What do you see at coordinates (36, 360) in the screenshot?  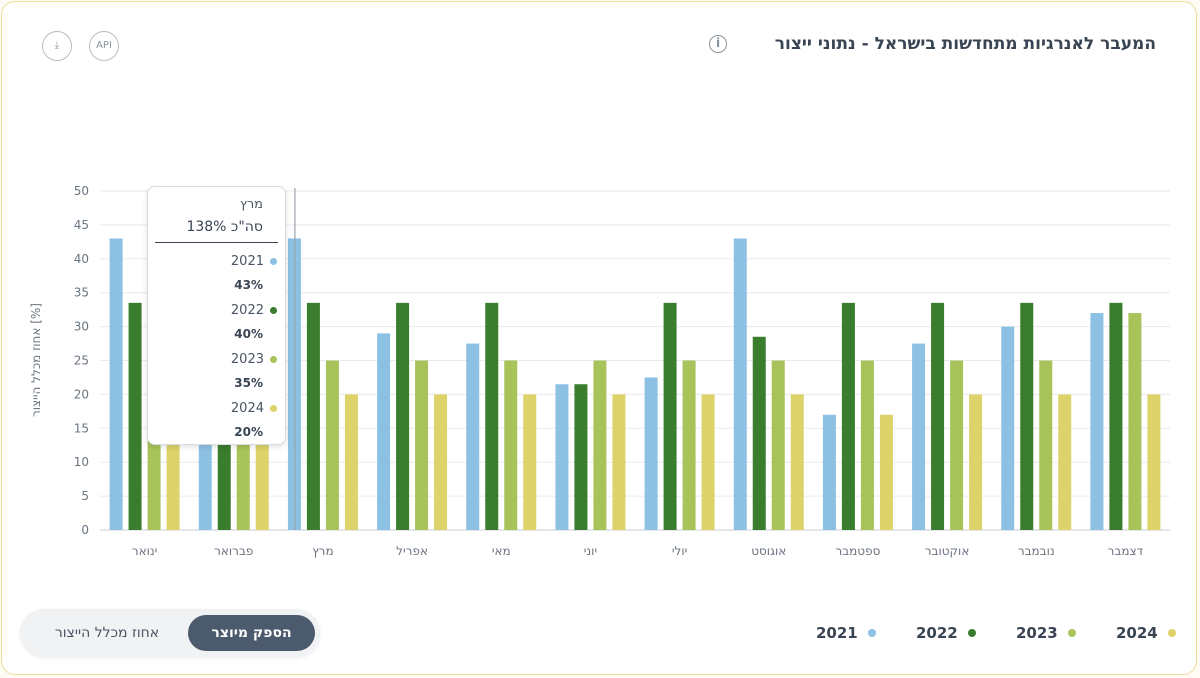 I see `y-axis-label: אחוז מכלל הייצור [%]` at bounding box center [36, 360].